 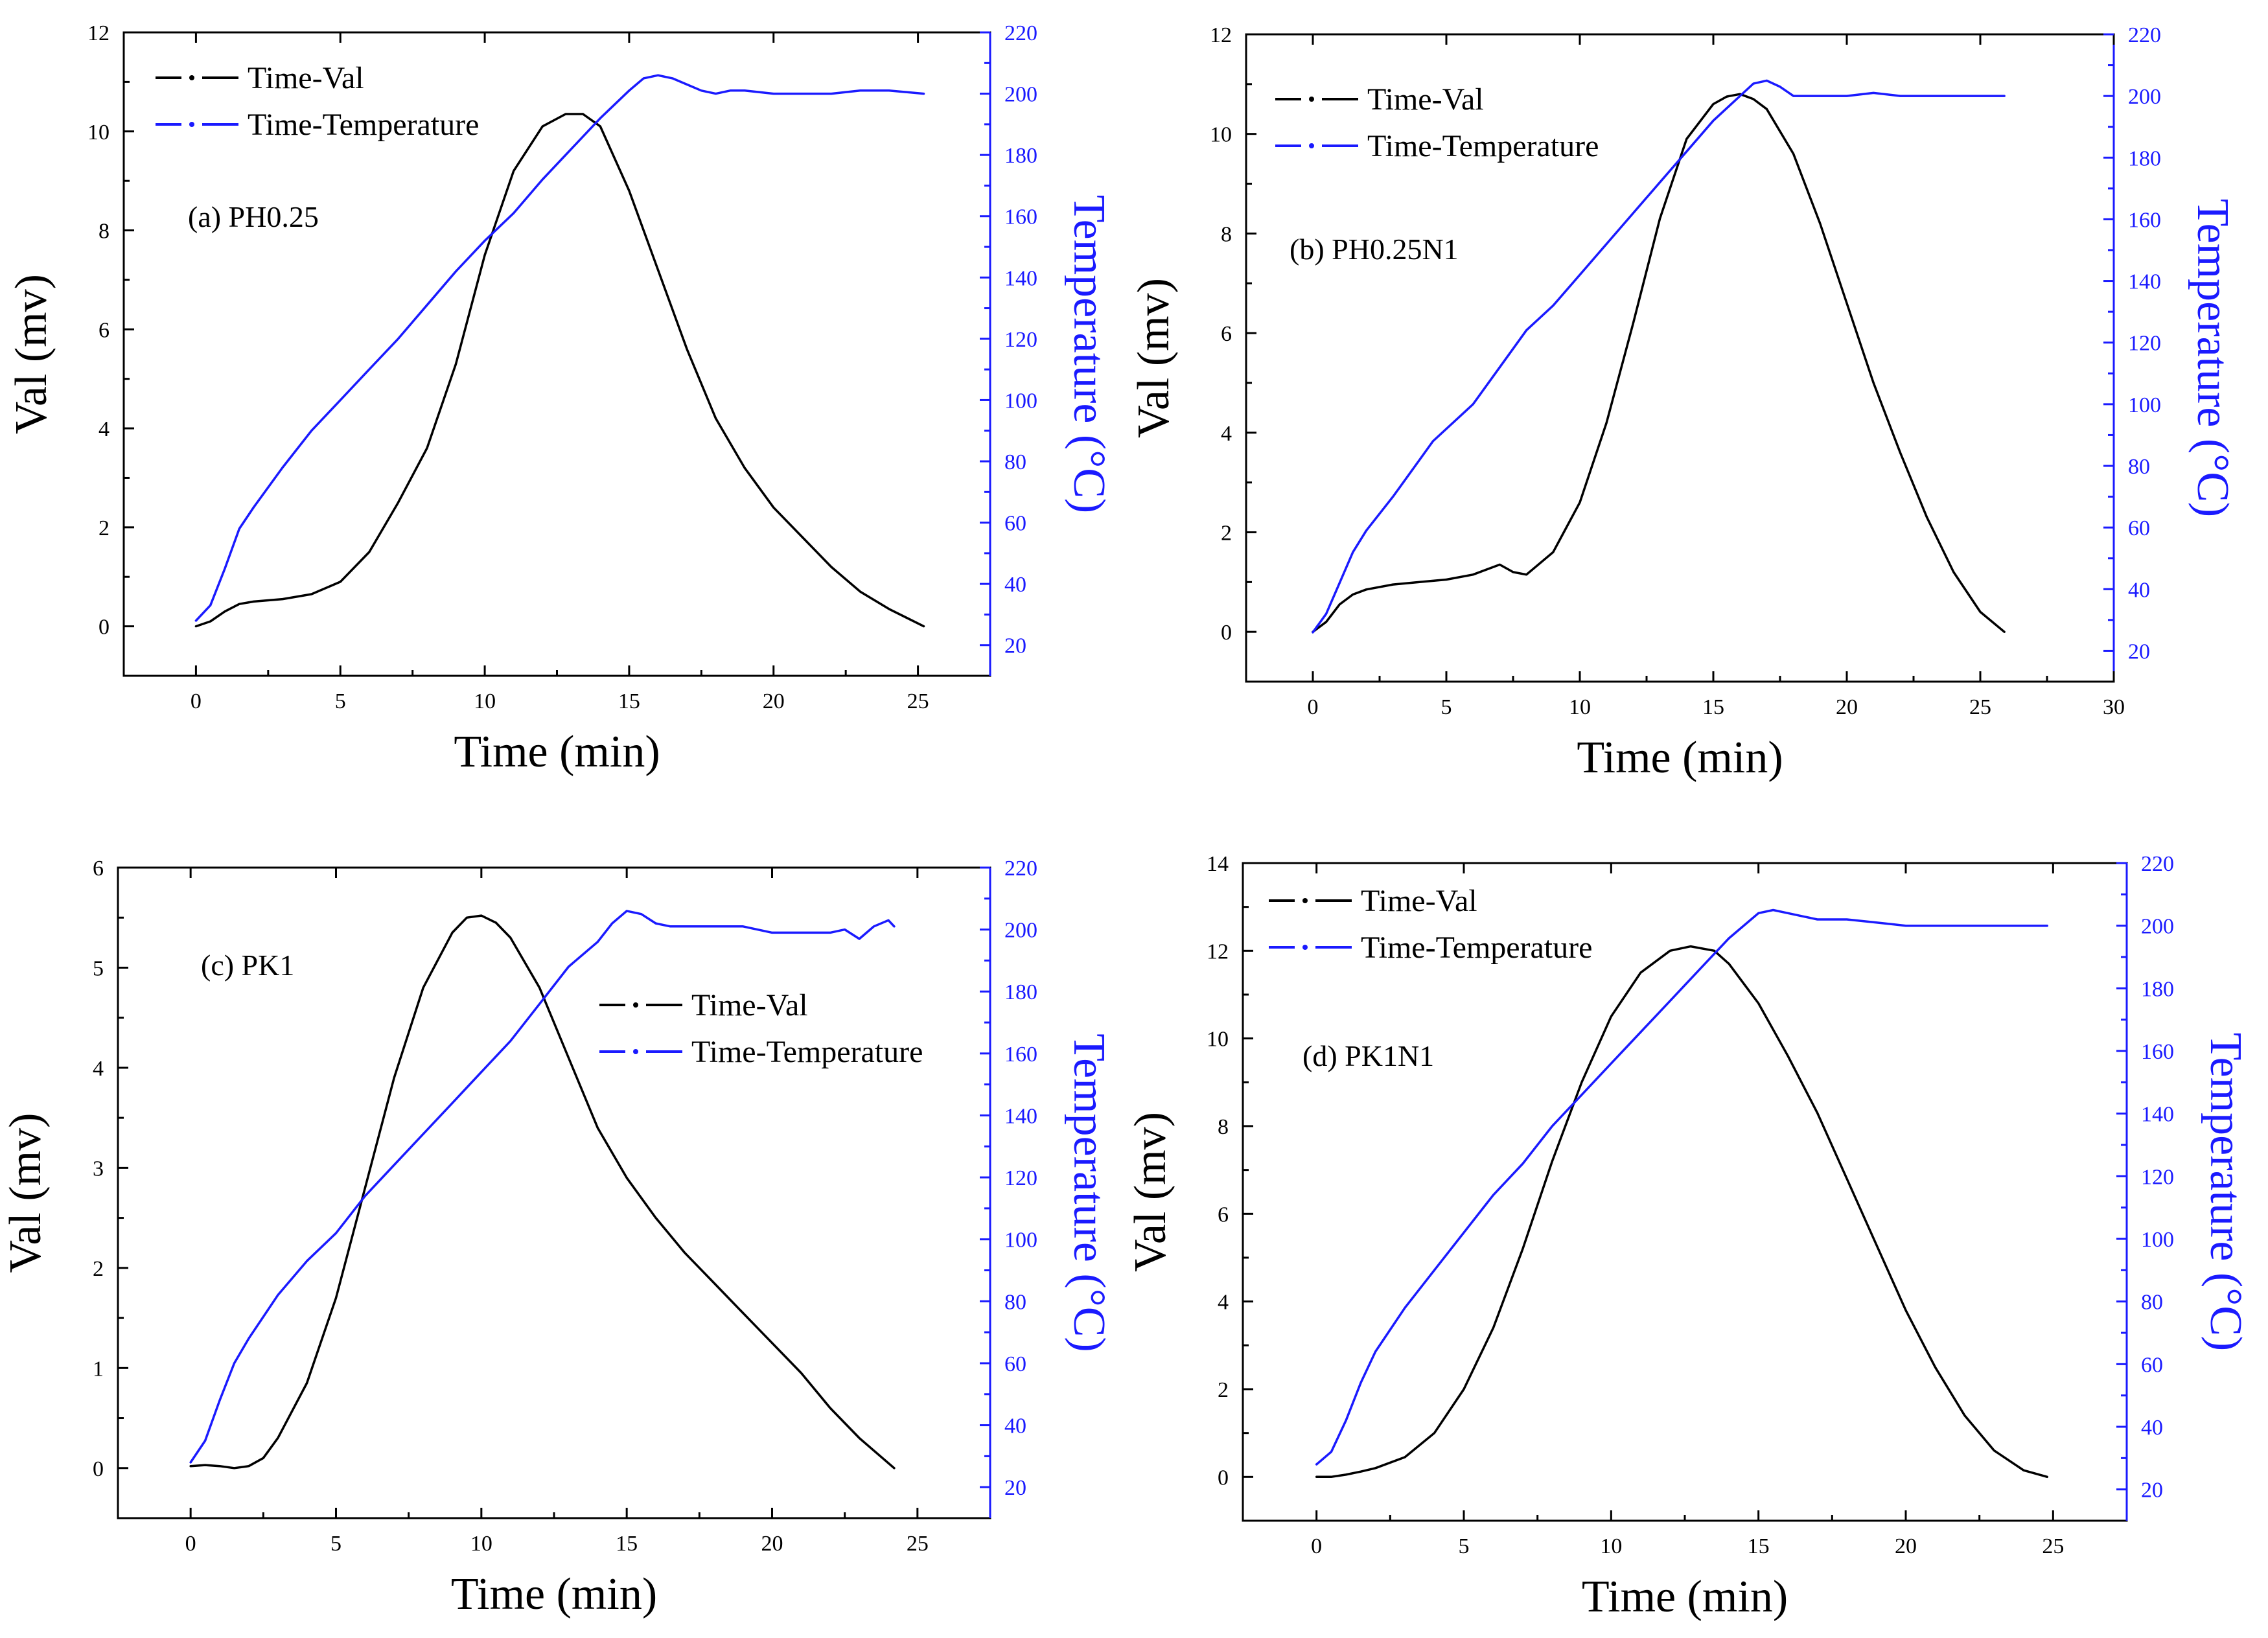 I want to click on series-line-time-temperature, so click(x=1659, y=356).